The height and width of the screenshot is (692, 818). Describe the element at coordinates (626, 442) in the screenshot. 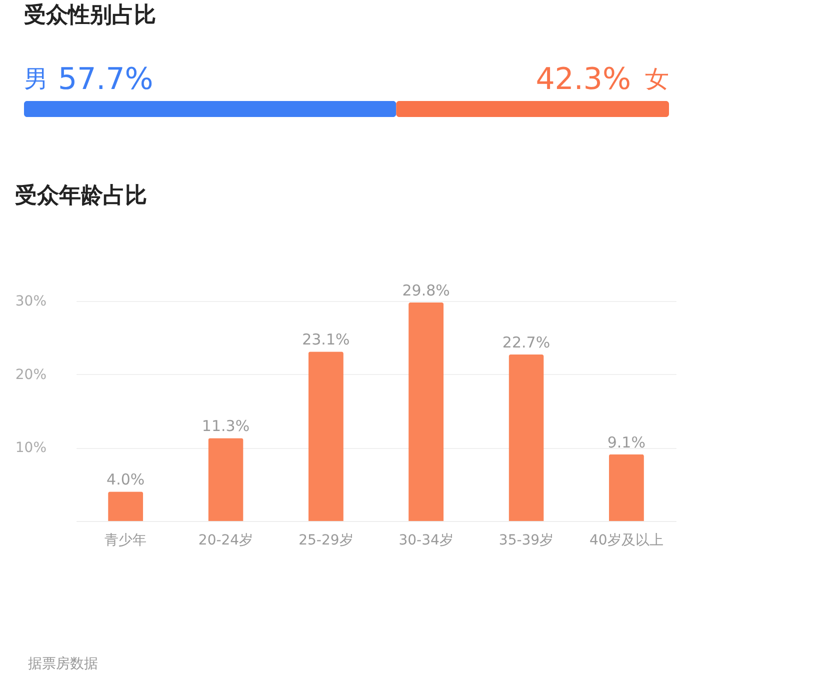

I see `data-label: 9.1%` at that location.